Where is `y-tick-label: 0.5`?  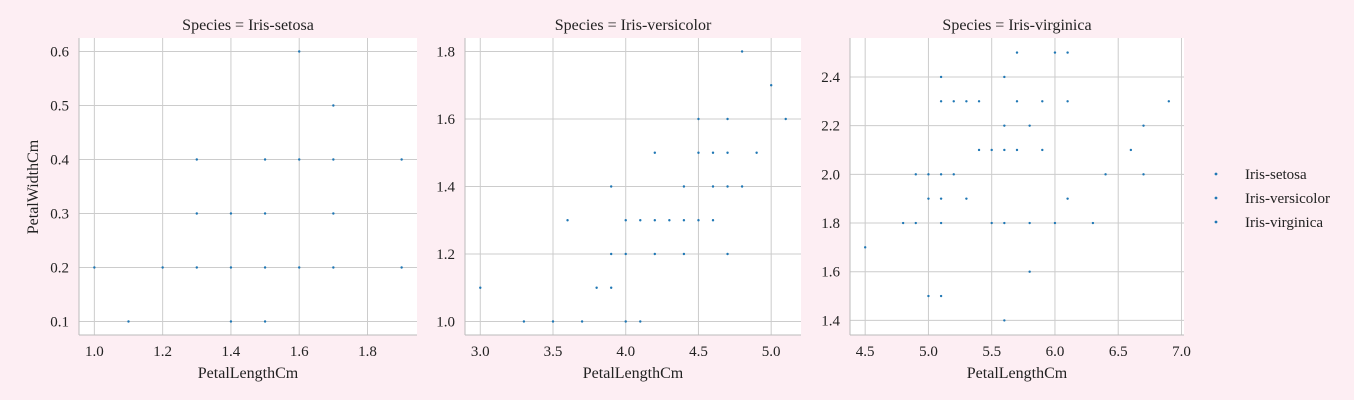 y-tick-label: 0.5 is located at coordinates (59, 107).